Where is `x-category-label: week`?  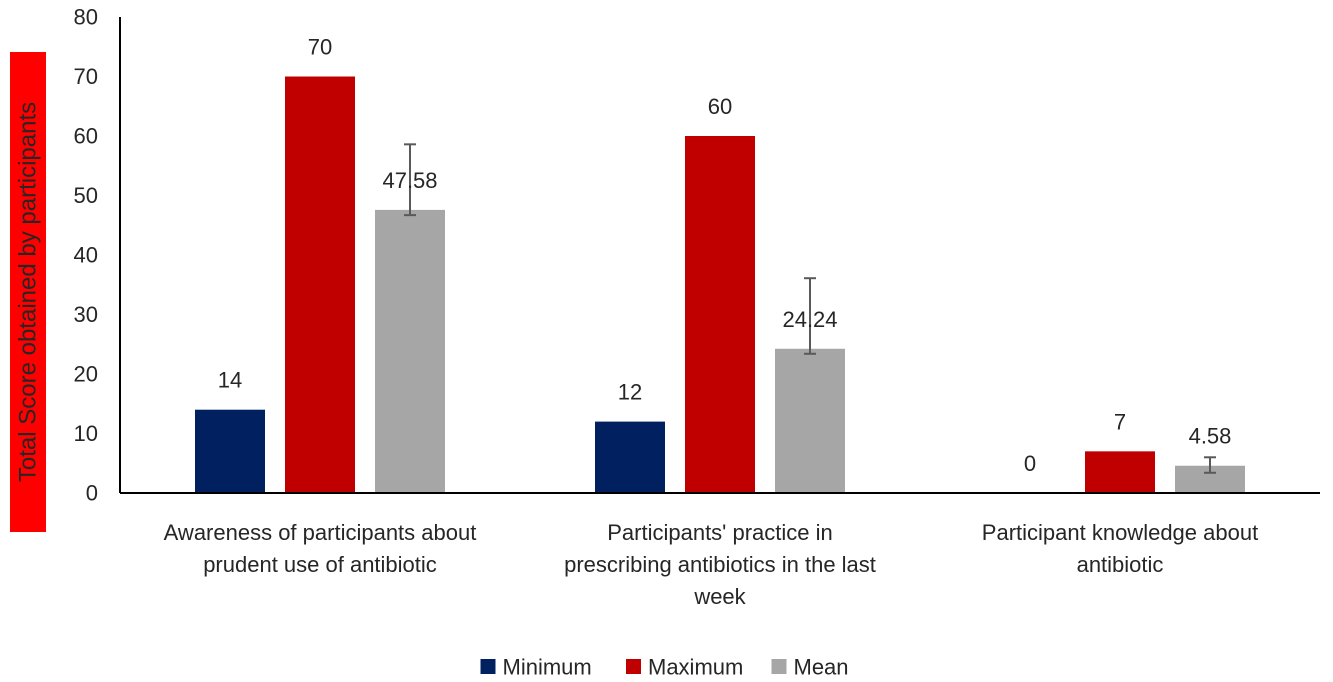 x-category-label: week is located at coordinates (719, 596).